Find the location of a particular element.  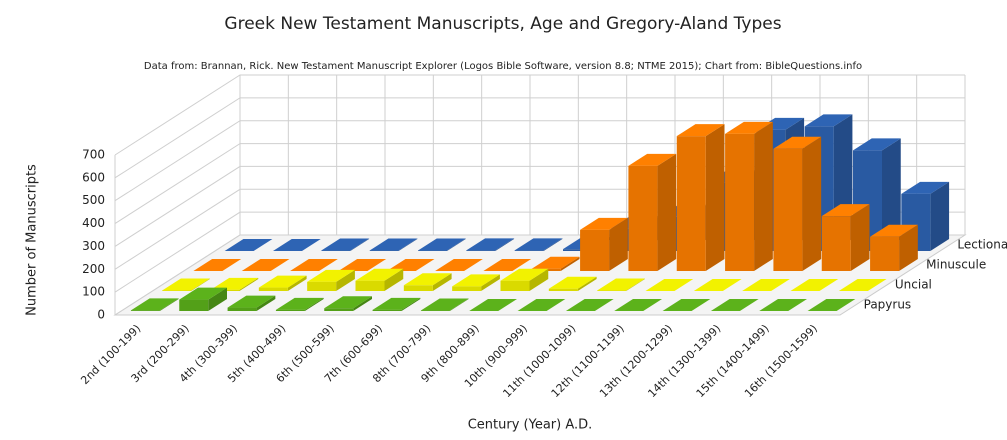

legend-label: Minuscule is located at coordinates (956, 265).